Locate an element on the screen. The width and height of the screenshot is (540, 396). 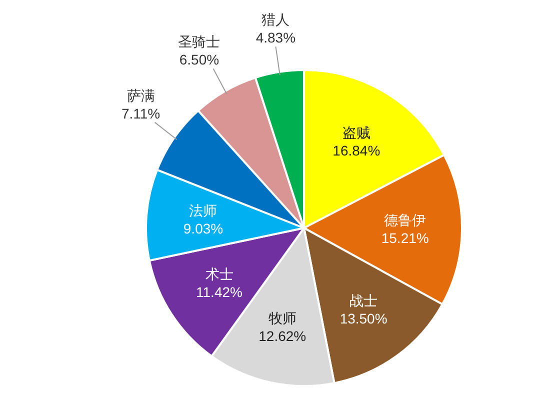
slice-label: 德鲁伊 is located at coordinates (405, 220).